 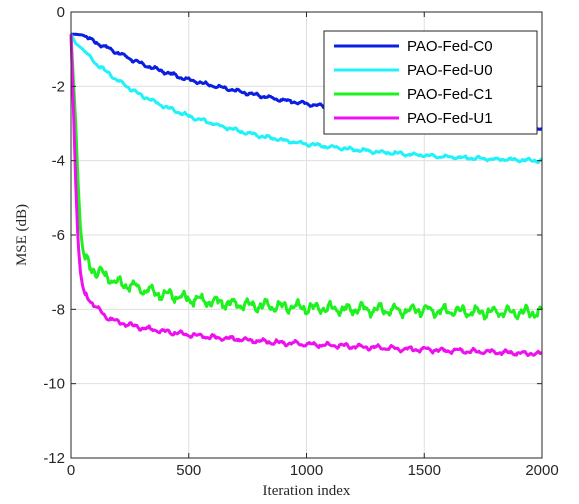 What do you see at coordinates (58, 309) in the screenshot?
I see `y-tick-label: -8` at bounding box center [58, 309].